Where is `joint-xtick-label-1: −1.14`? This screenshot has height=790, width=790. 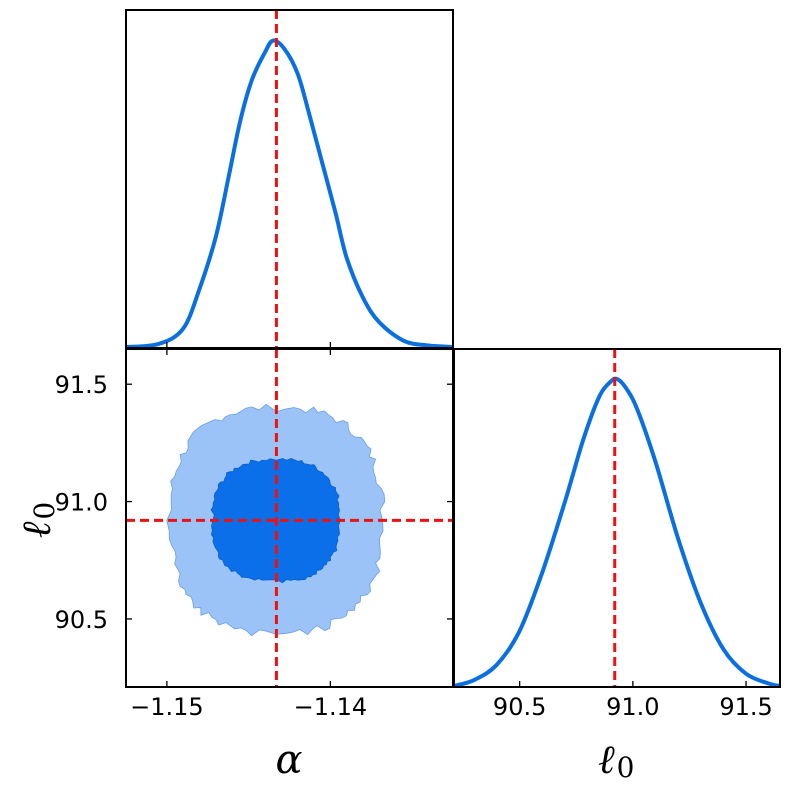 joint-xtick-label-1: −1.14 is located at coordinates (331, 707).